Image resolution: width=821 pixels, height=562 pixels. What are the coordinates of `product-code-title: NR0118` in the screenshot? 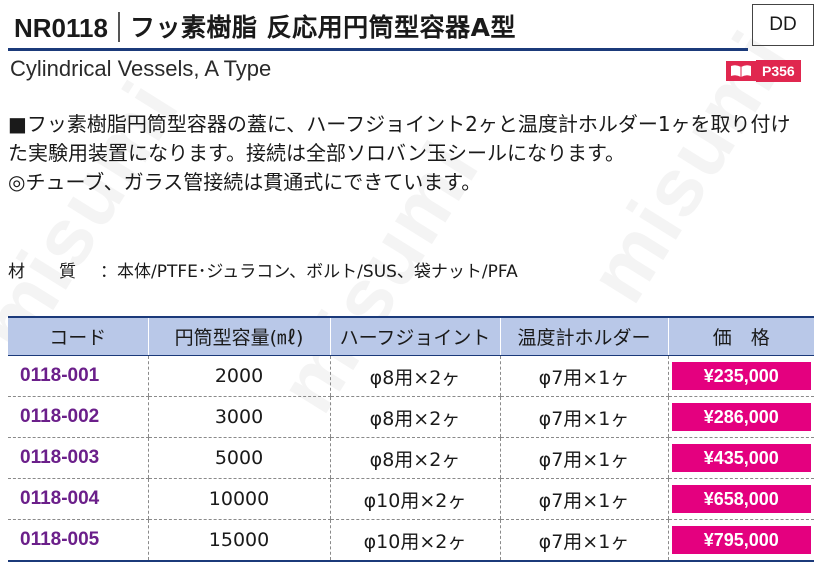 It's located at (61, 28).